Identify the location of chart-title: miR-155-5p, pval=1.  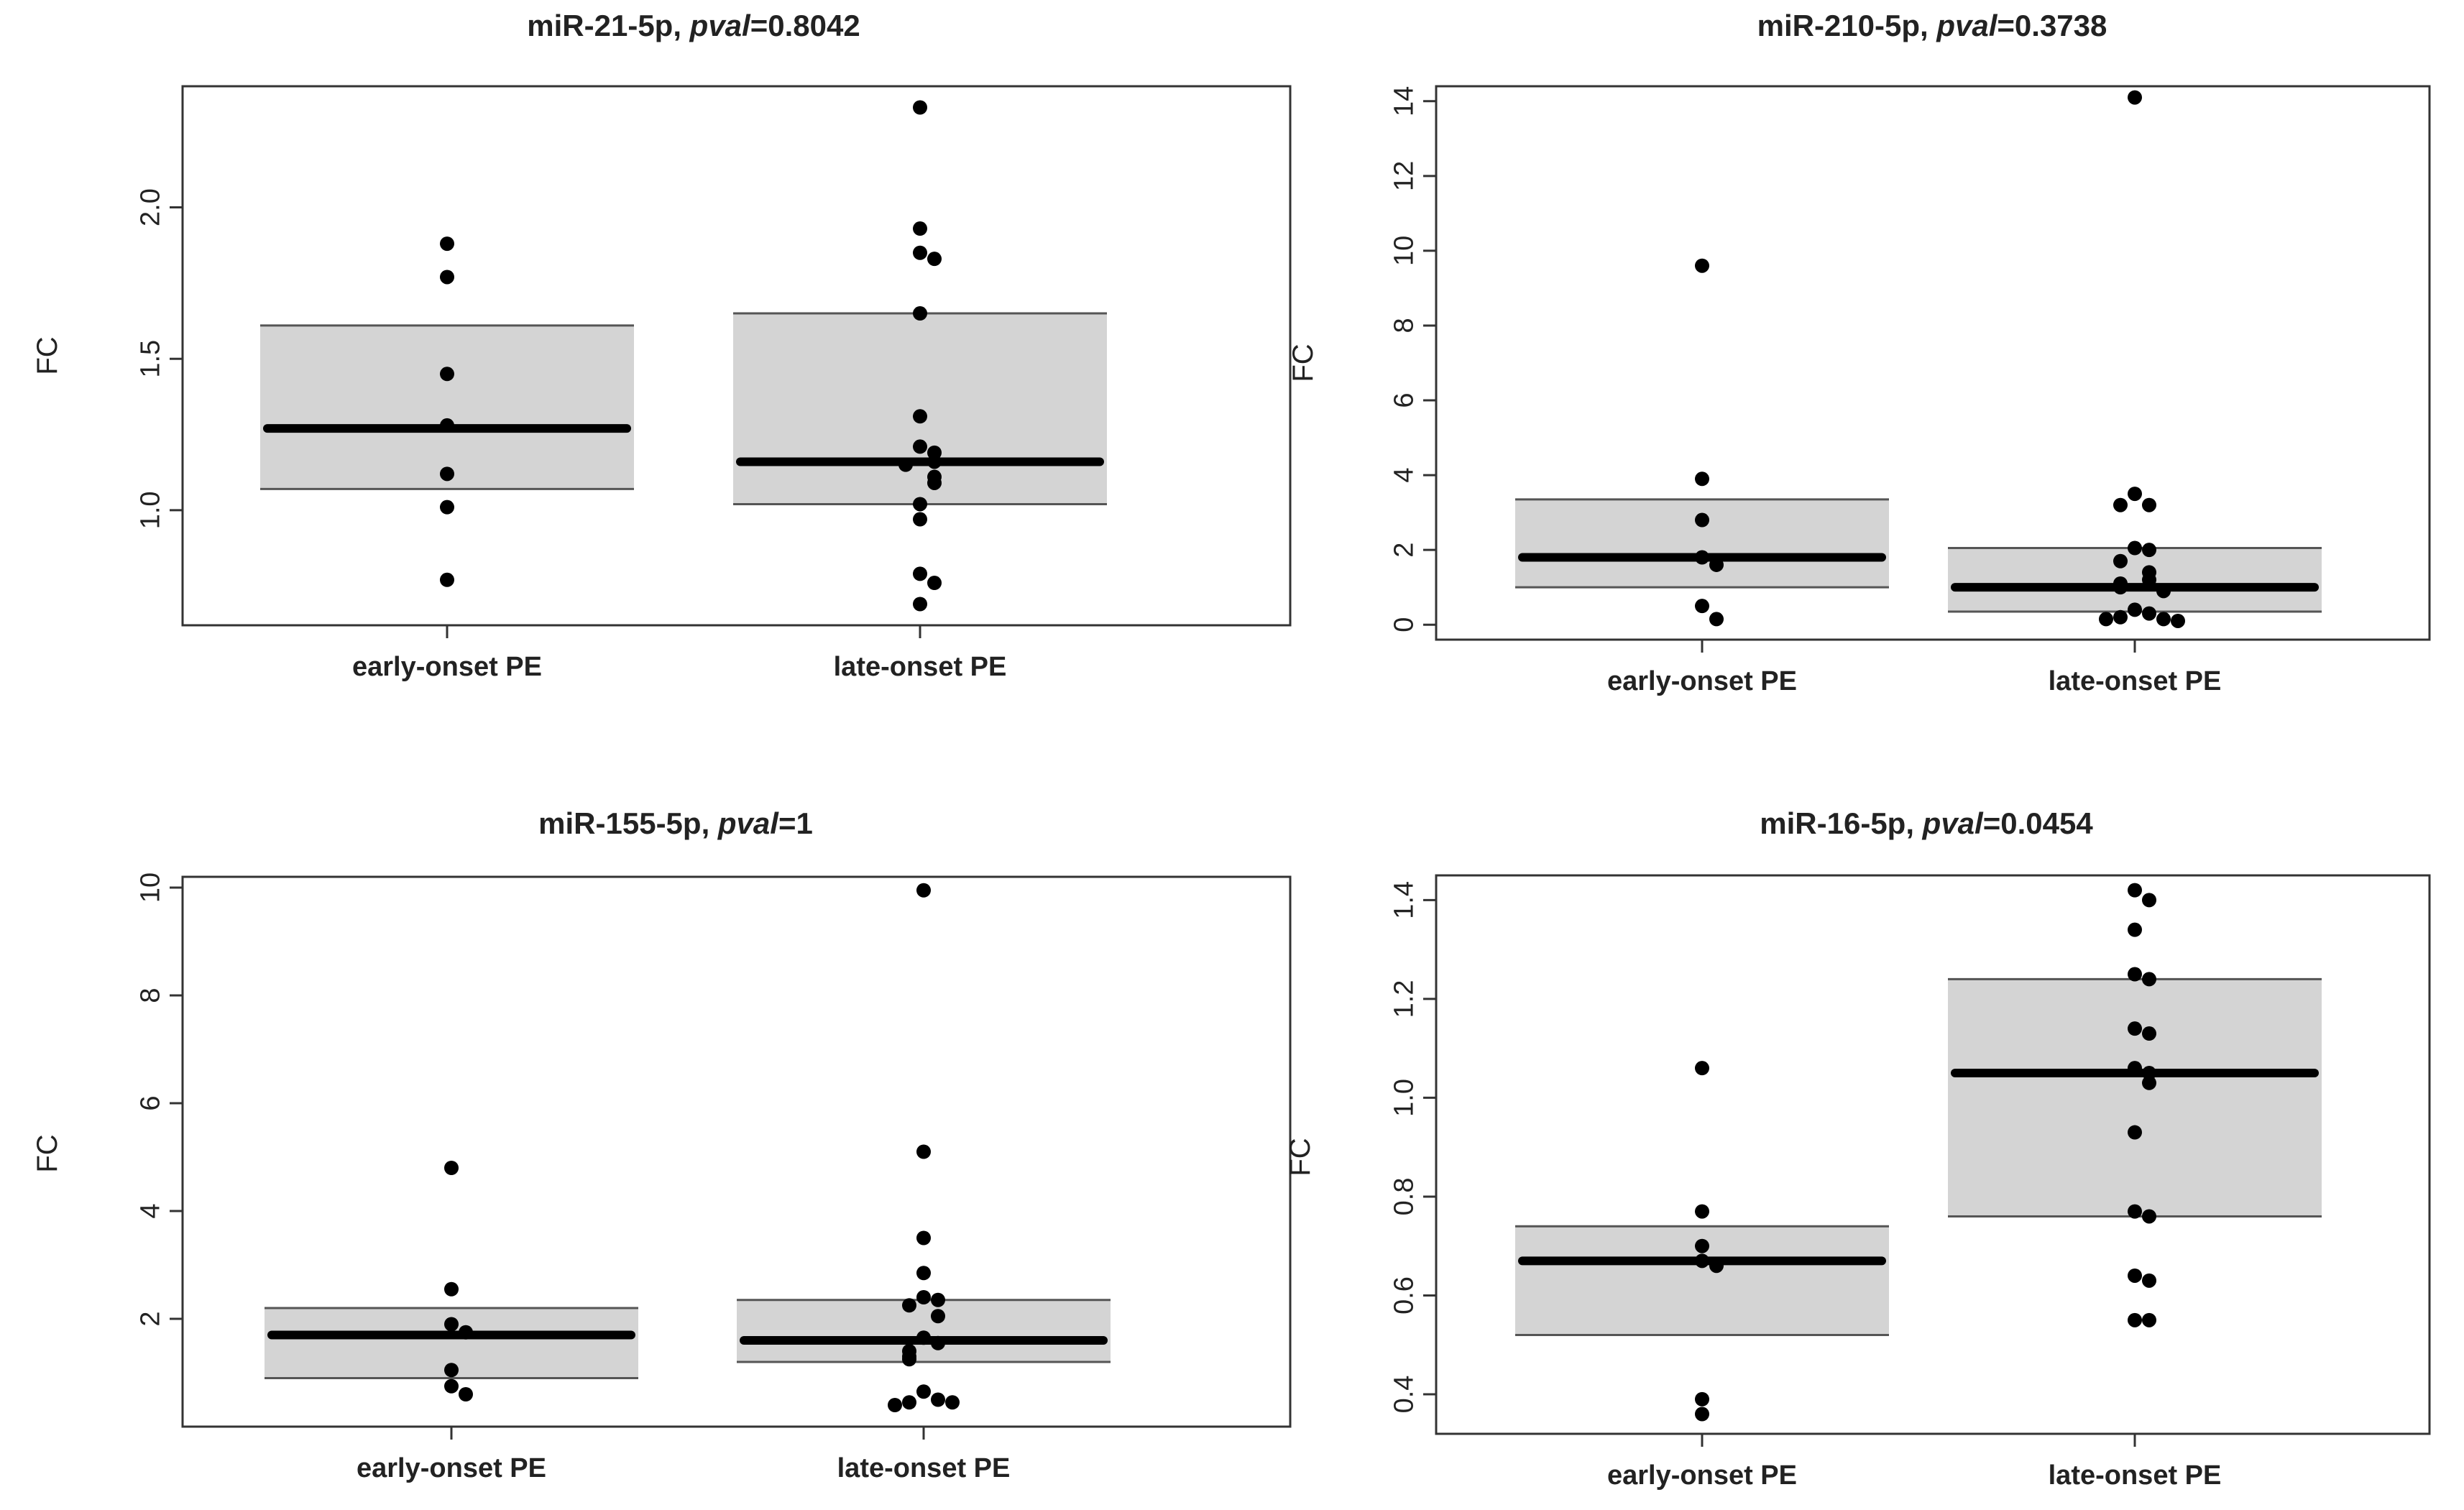
(675, 823).